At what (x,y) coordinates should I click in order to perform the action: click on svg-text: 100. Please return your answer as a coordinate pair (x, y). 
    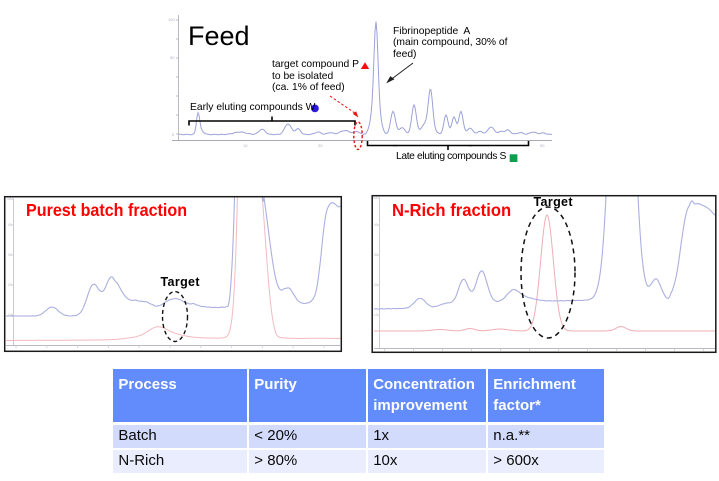
    Looking at the image, I should click on (171, 19).